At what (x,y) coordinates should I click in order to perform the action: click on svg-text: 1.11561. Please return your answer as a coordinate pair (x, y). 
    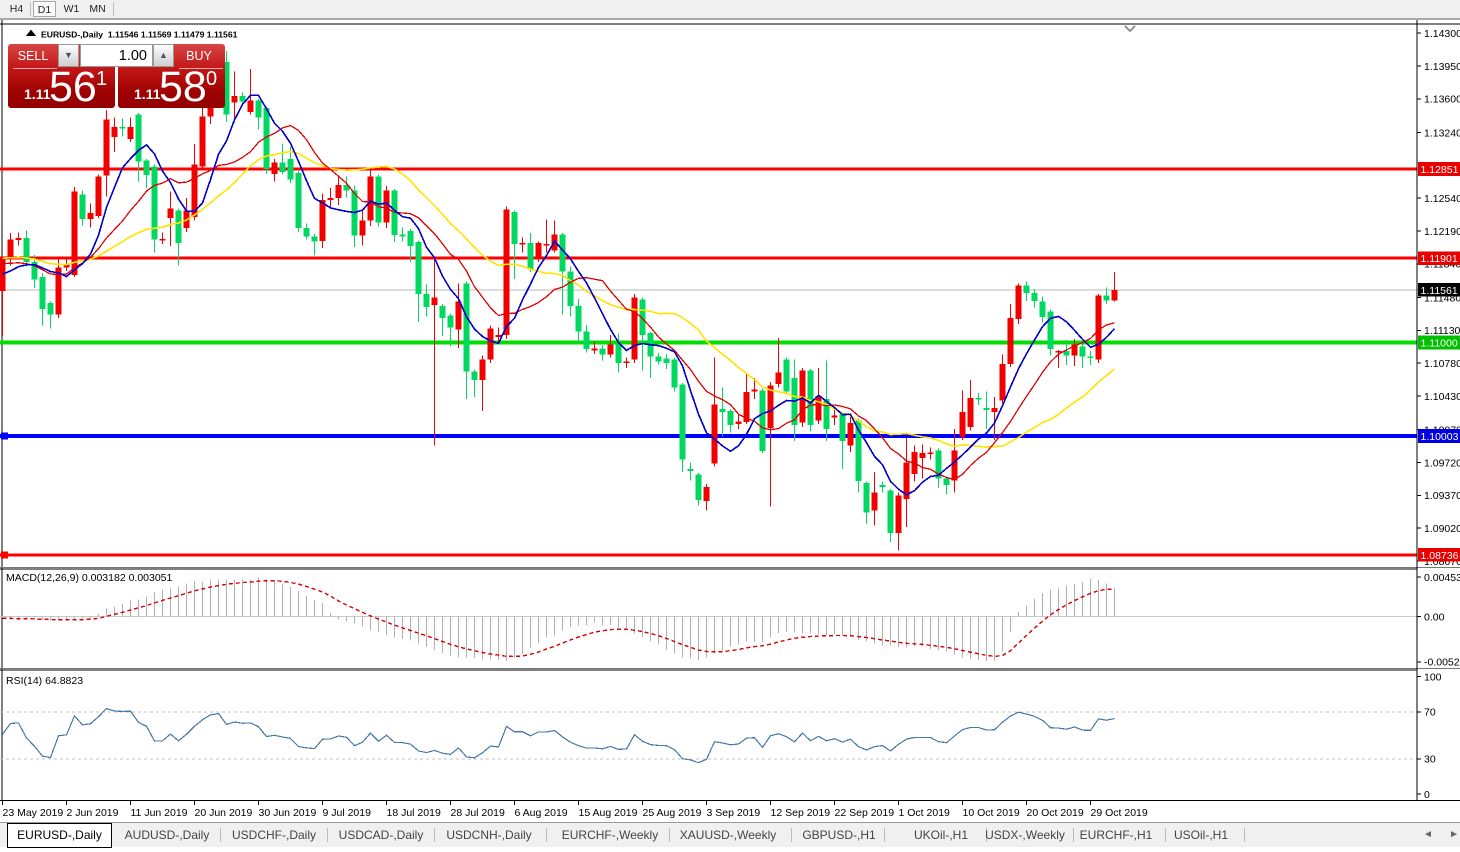
    Looking at the image, I should click on (1439, 291).